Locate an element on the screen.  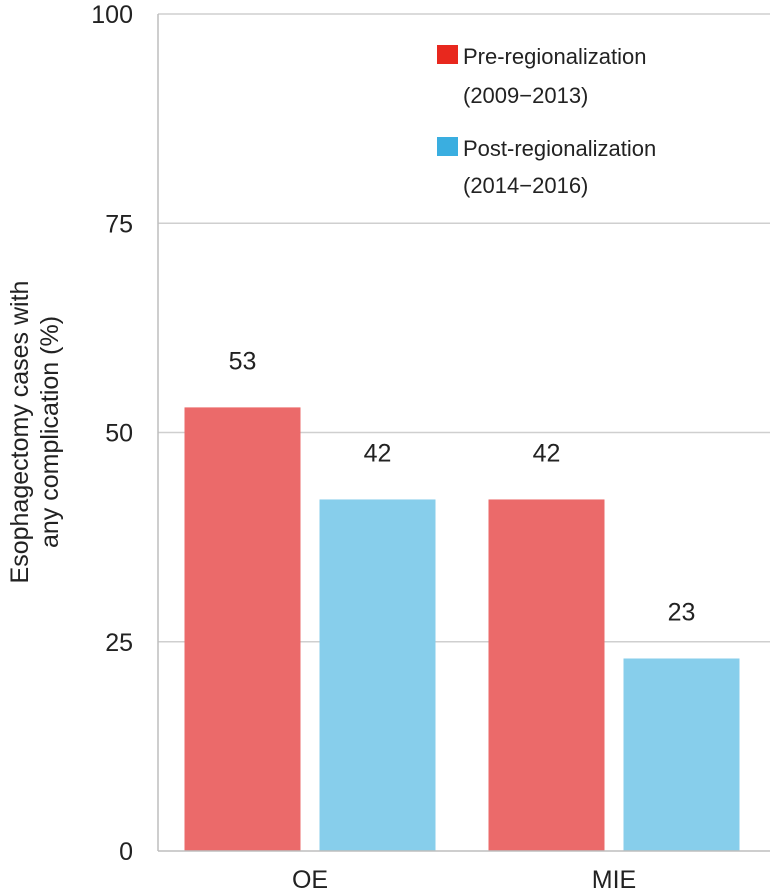
data-label-oe-postregionalization: 42 is located at coordinates (378, 453).